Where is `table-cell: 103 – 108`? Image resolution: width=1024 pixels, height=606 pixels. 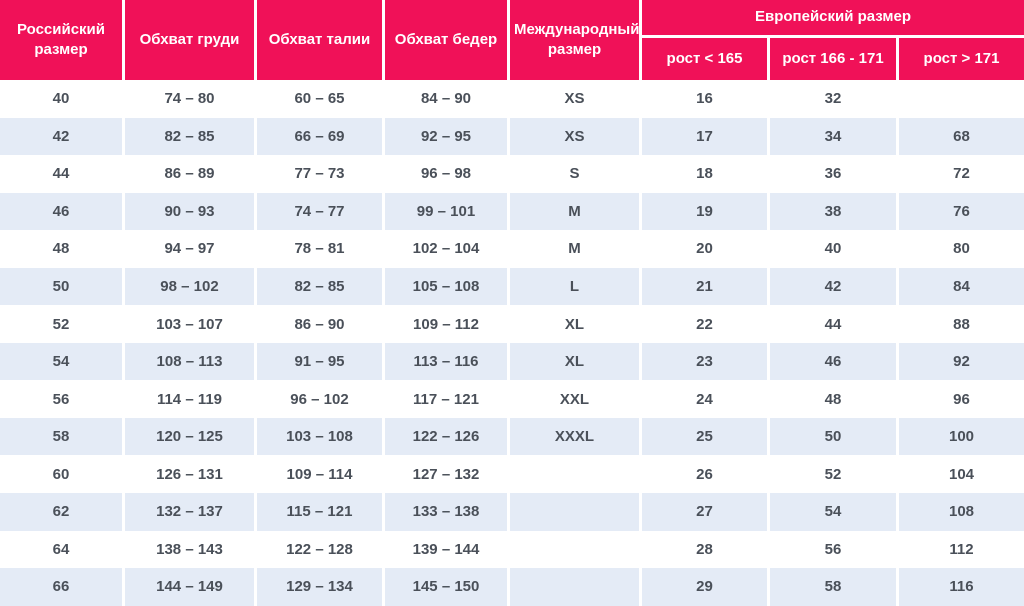 table-cell: 103 – 108 is located at coordinates (321, 436).